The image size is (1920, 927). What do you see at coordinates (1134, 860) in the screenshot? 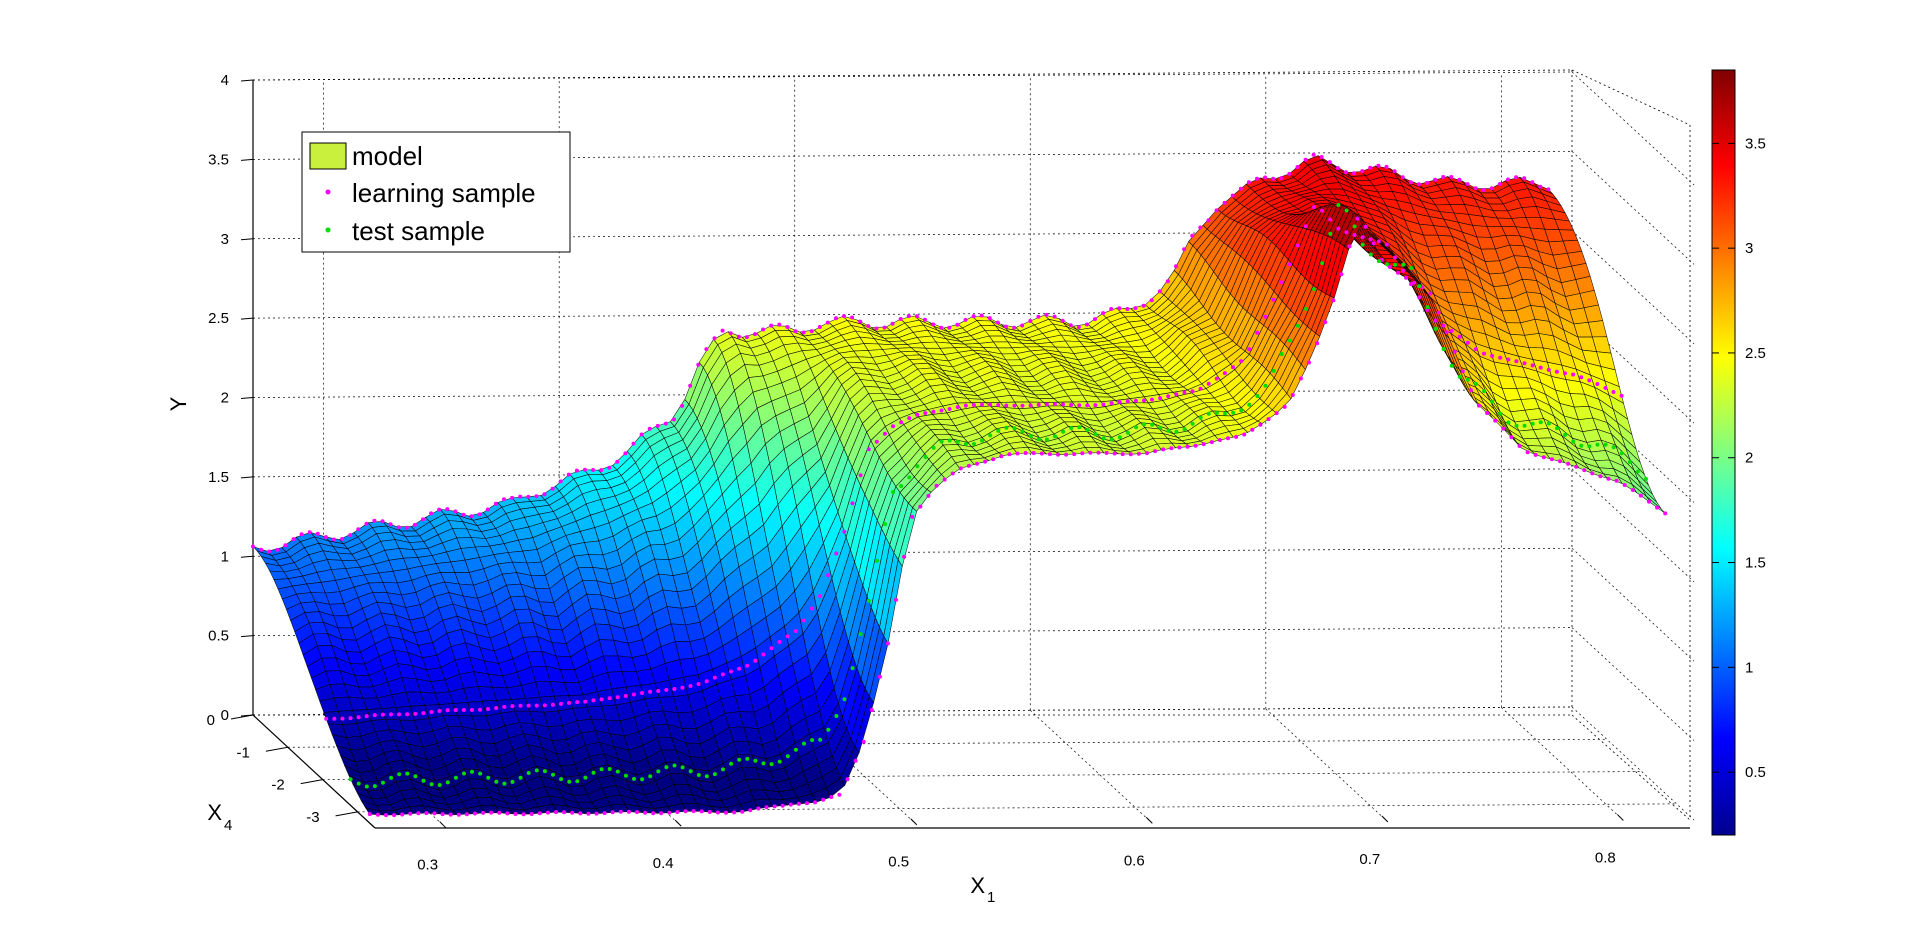
I see `x1-tick-label: 0.6` at bounding box center [1134, 860].